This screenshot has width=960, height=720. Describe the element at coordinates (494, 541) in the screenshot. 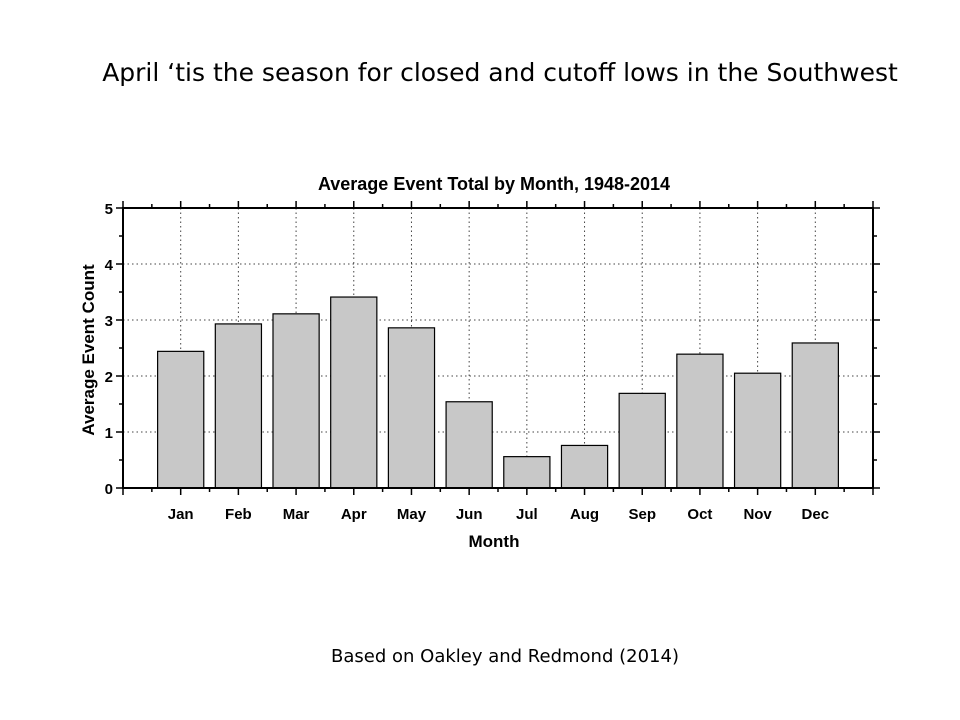

I see `x-axis-label: Month` at that location.